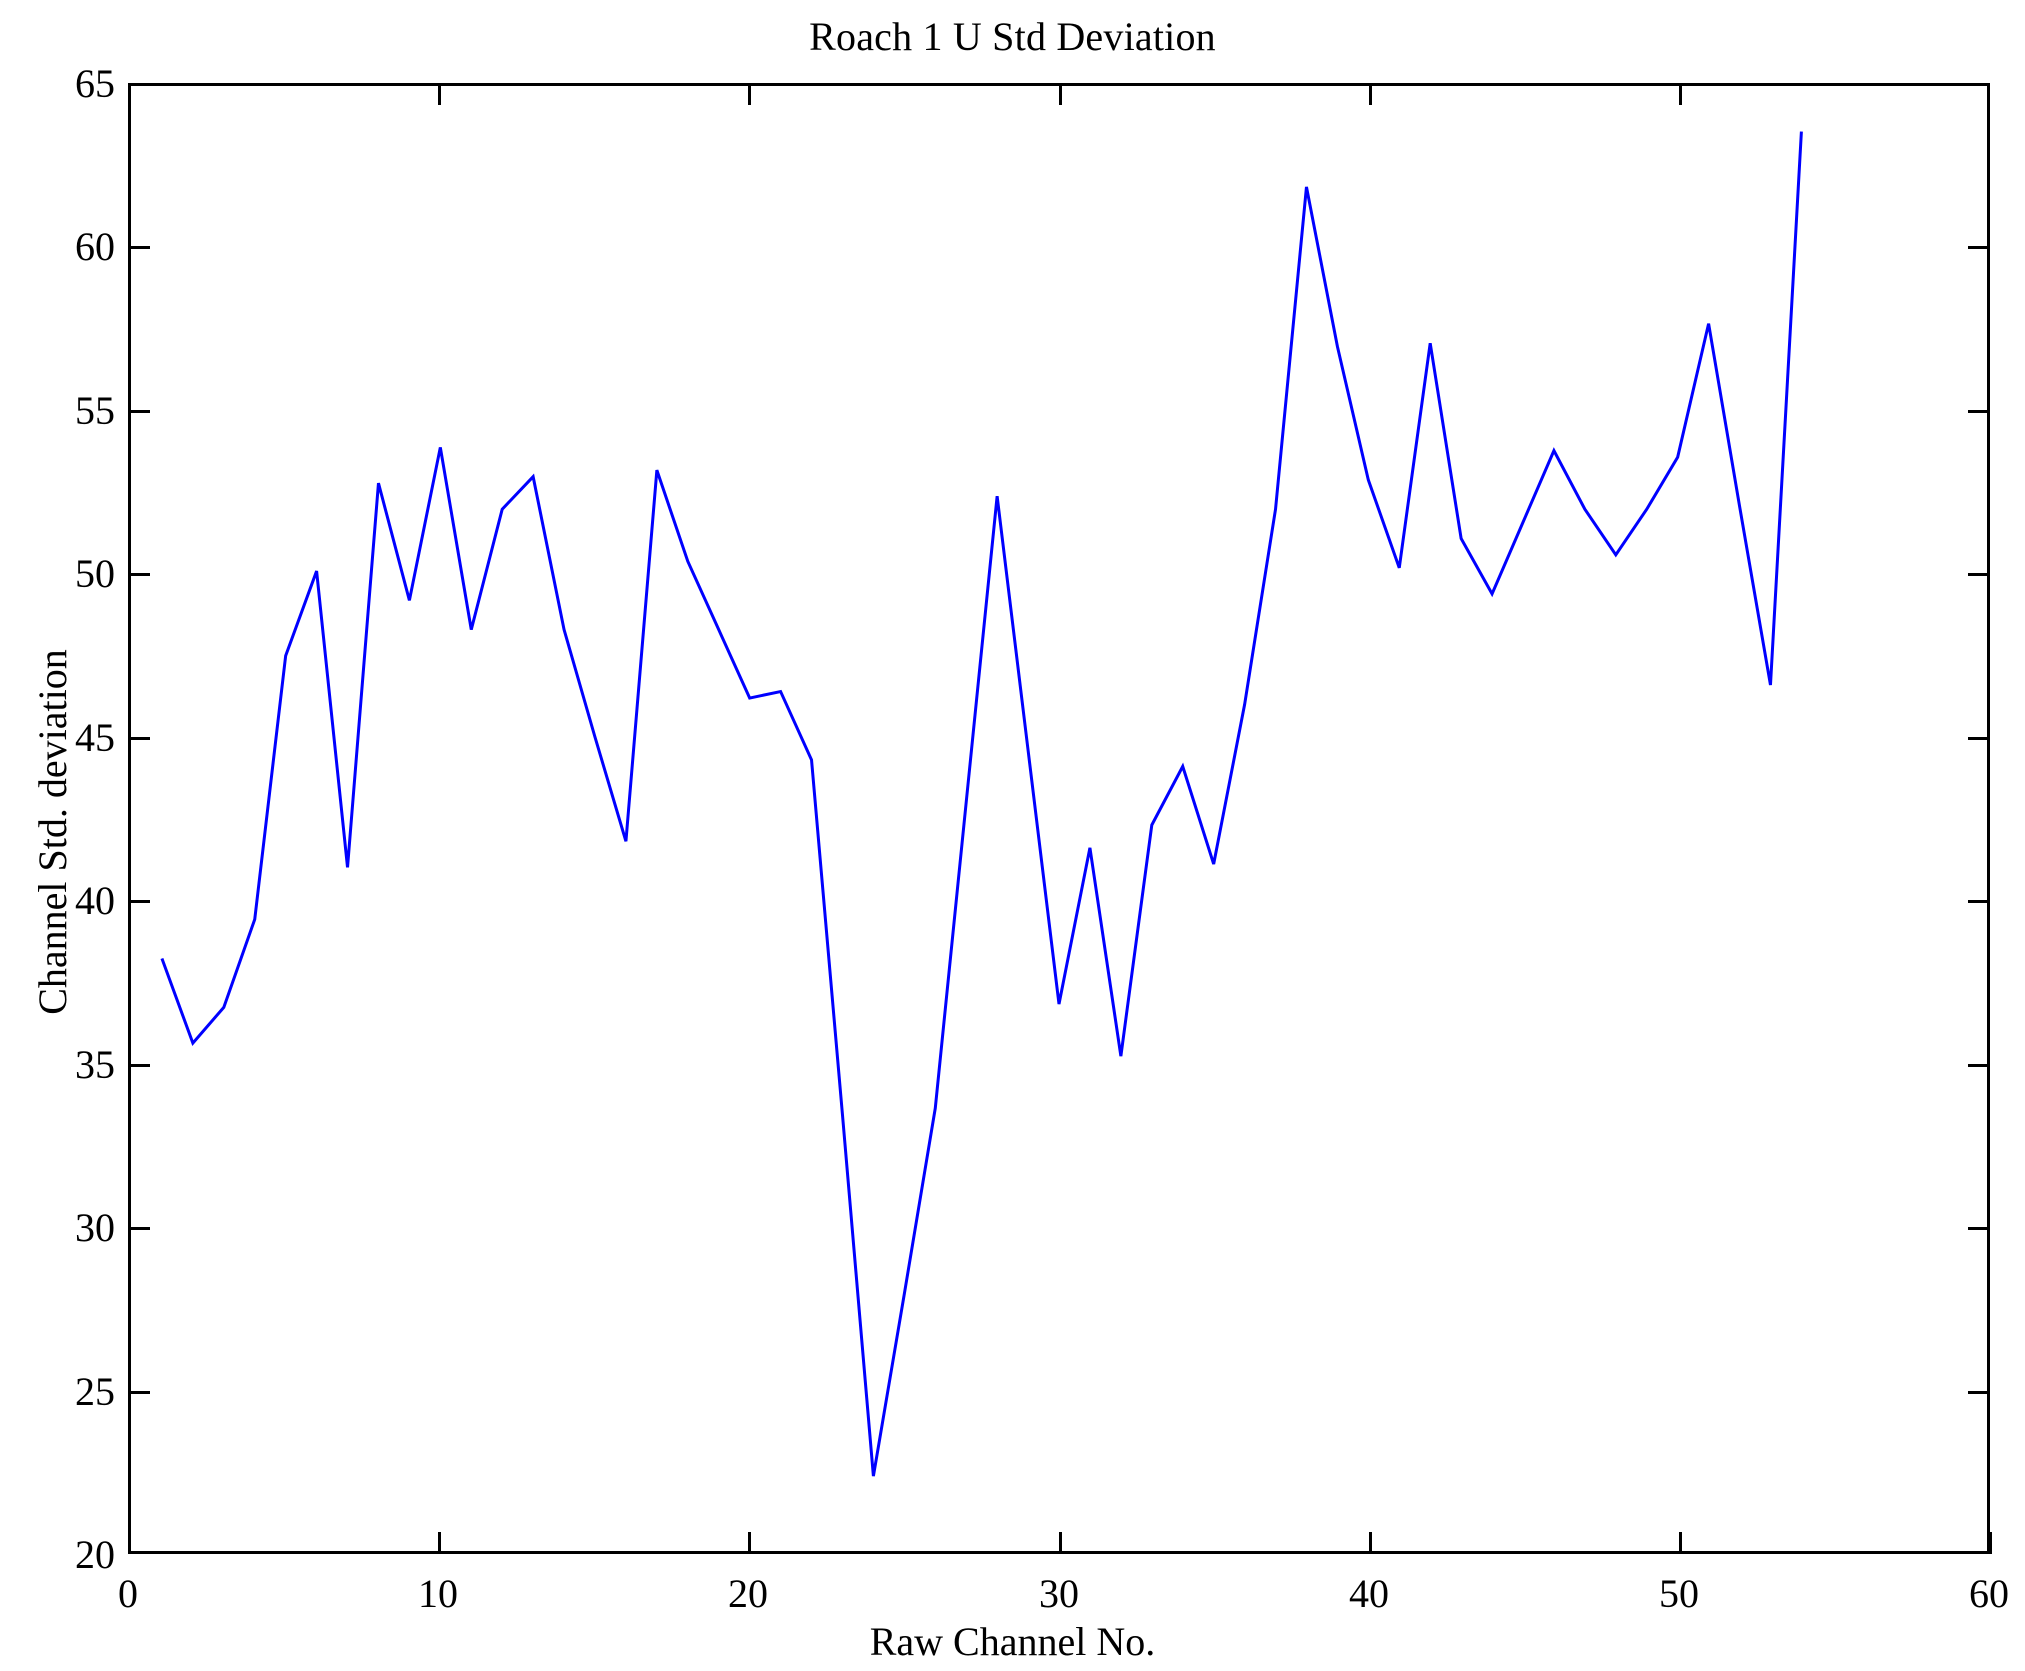 Image resolution: width=2025 pixels, height=1671 pixels. Describe the element at coordinates (95, 1064) in the screenshot. I see `y-tick-label: 35` at that location.